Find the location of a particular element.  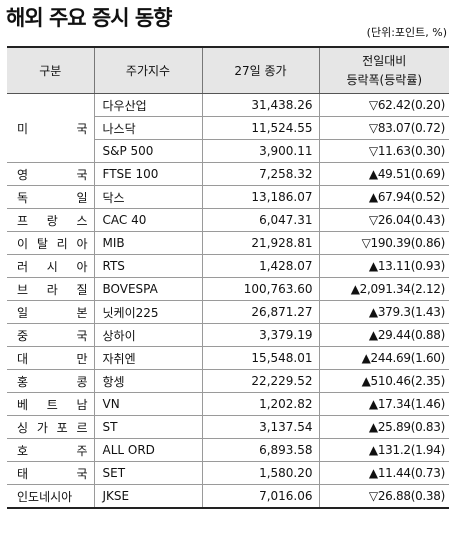

header-close: 27일 종가 is located at coordinates (260, 70).